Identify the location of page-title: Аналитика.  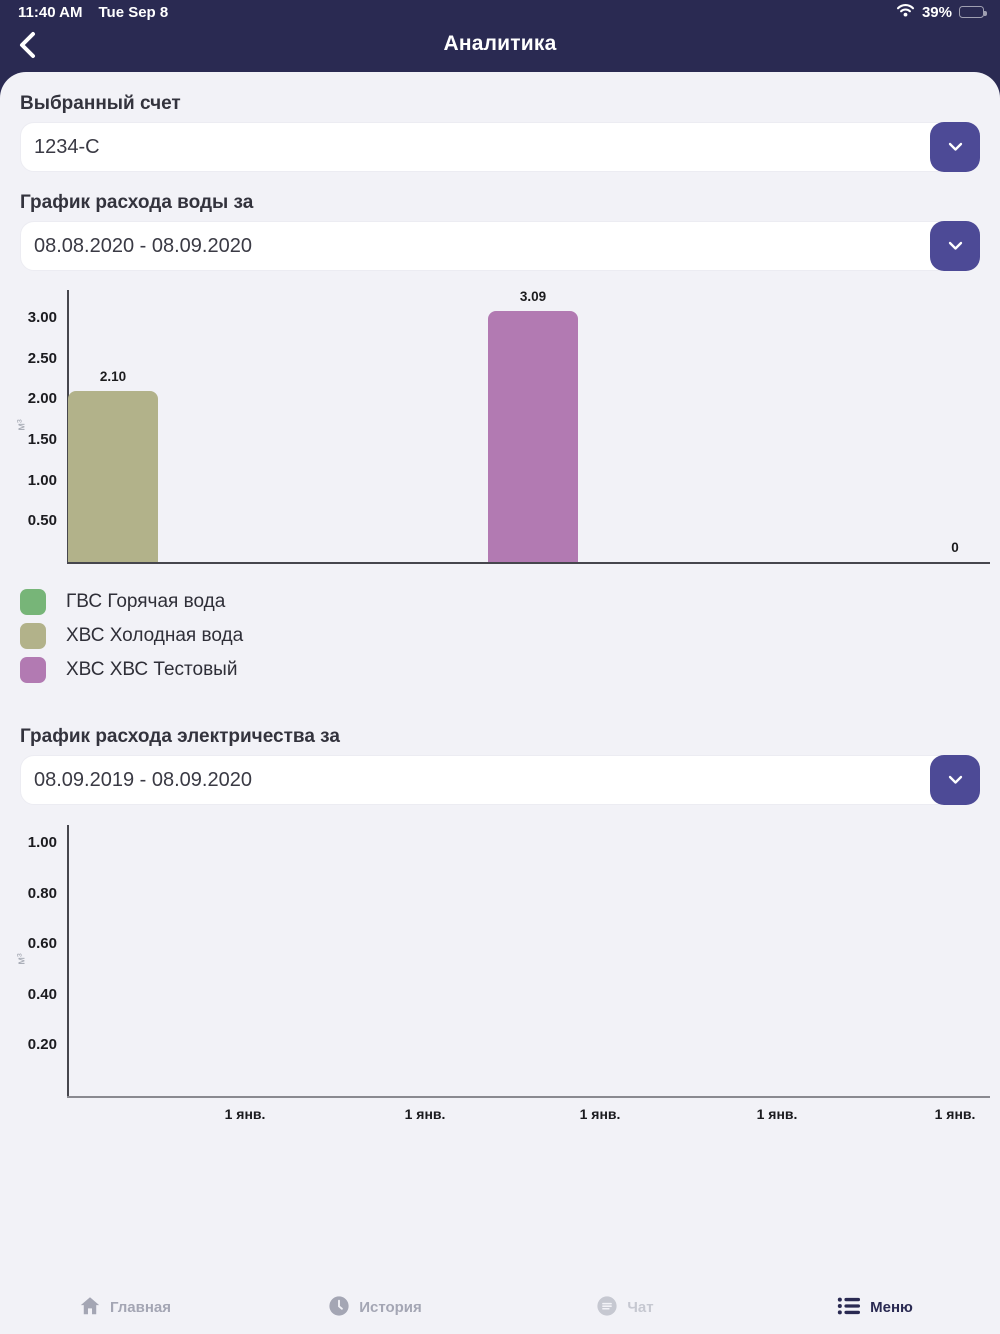
(500, 43).